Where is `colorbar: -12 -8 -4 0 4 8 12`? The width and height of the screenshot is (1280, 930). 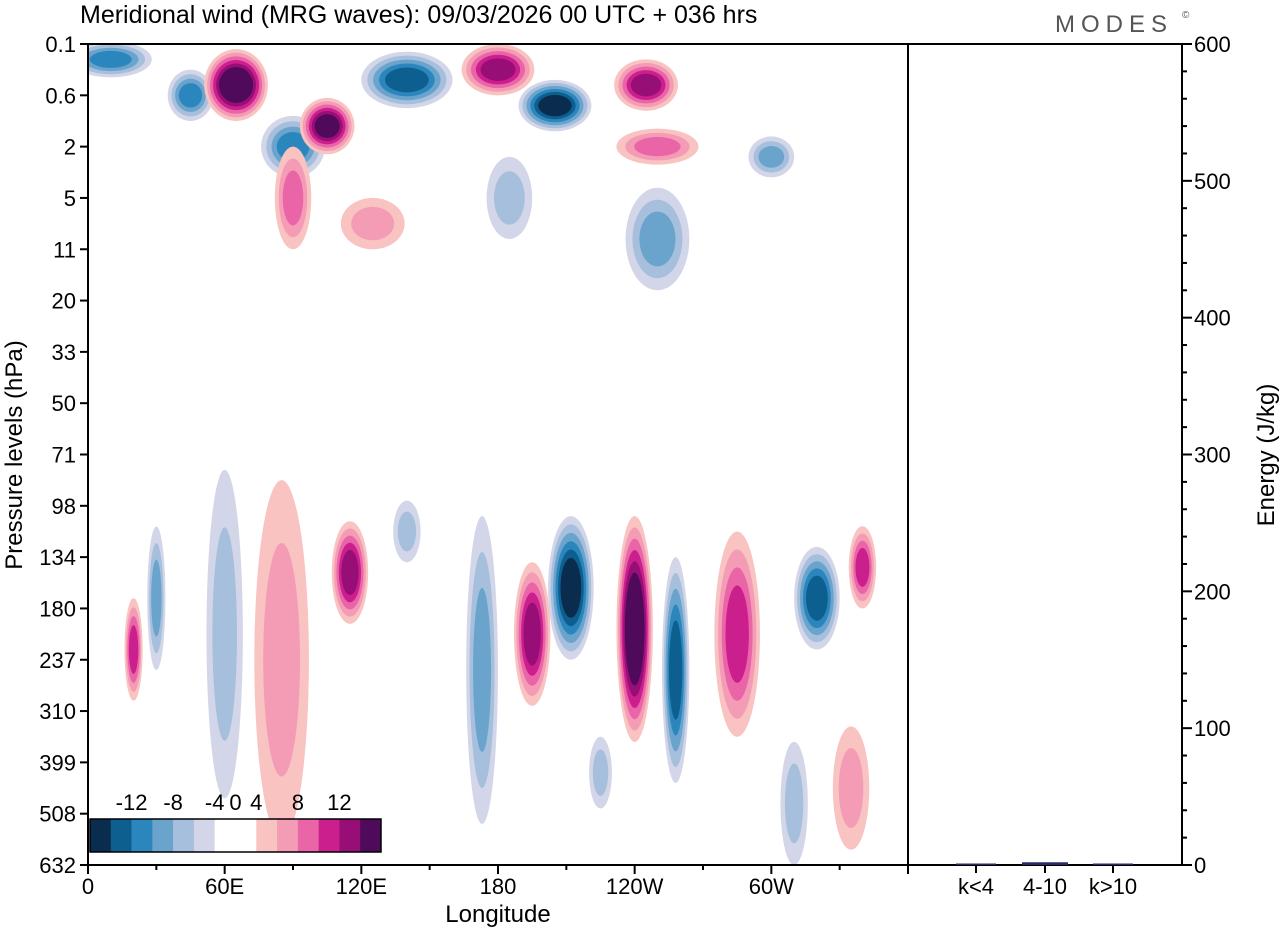
colorbar: -12 -8 -4 0 4 8 12 is located at coordinates (235, 821).